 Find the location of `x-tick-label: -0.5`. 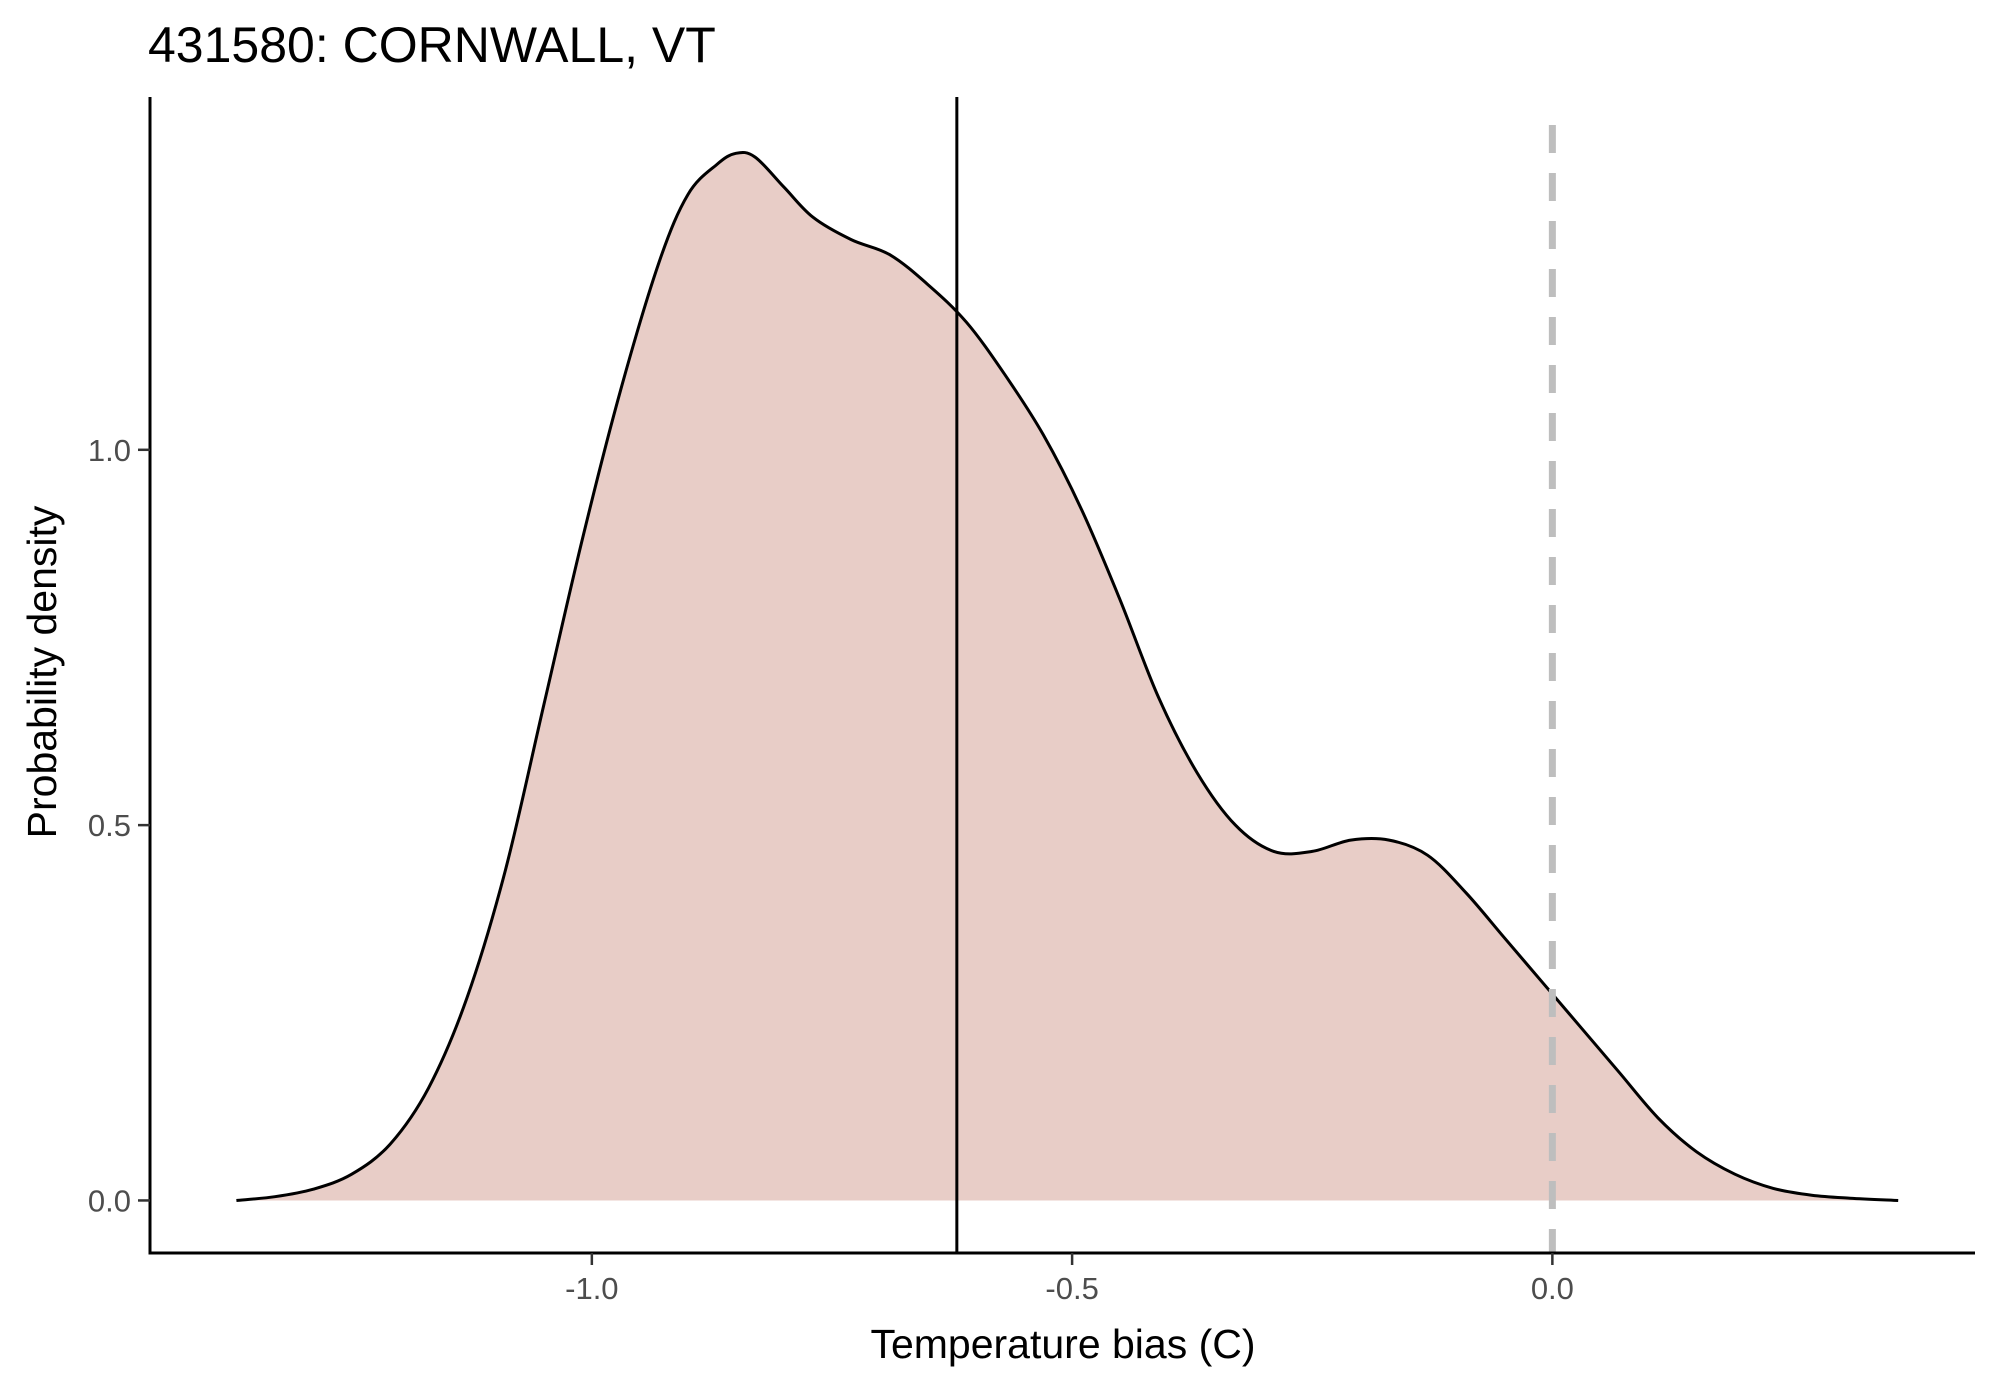

x-tick-label: -0.5 is located at coordinates (1071, 1288).